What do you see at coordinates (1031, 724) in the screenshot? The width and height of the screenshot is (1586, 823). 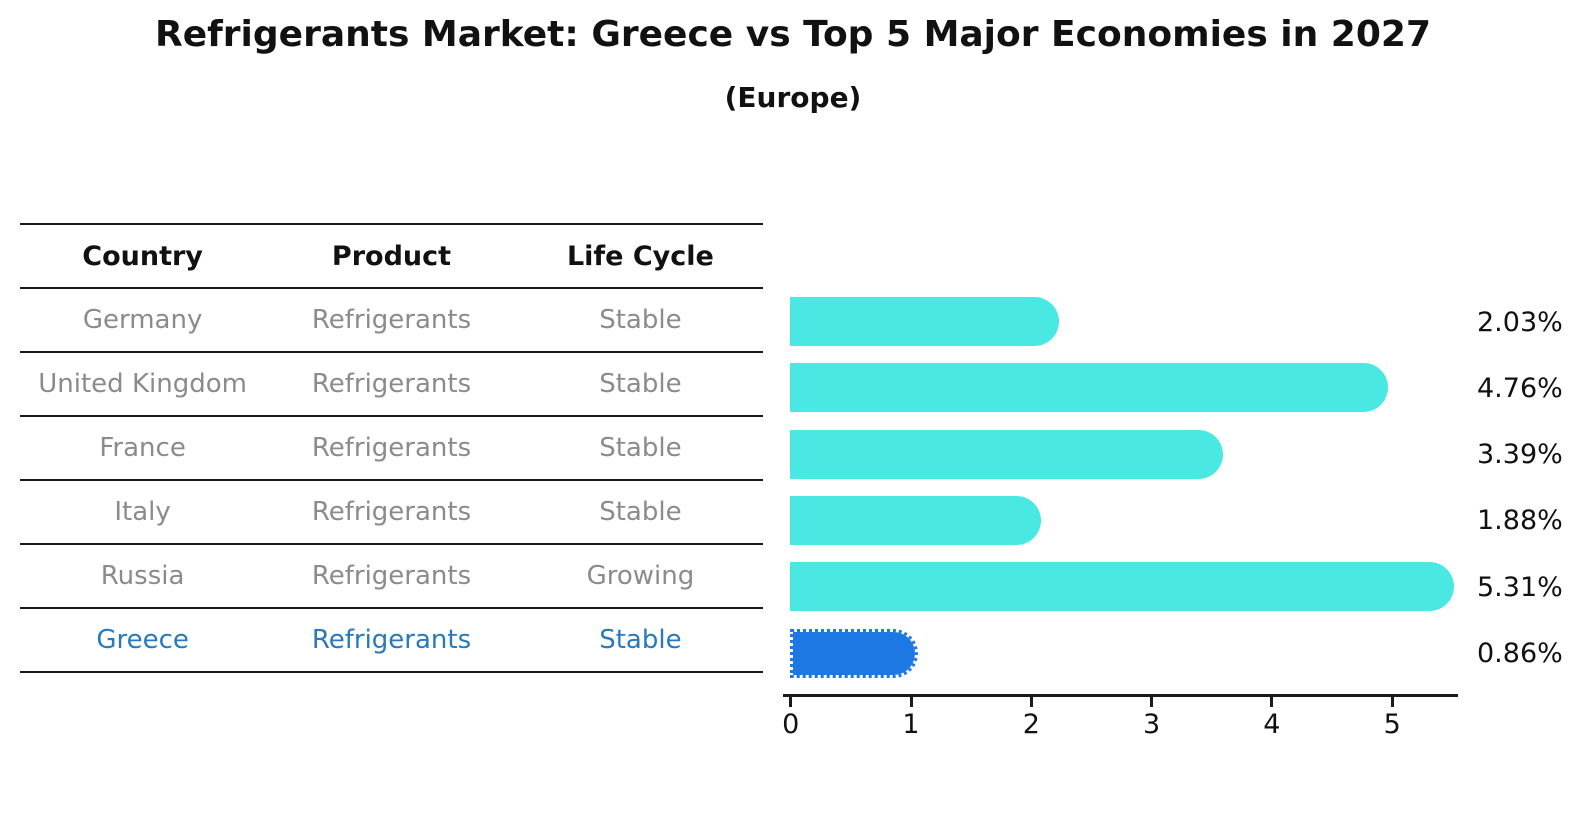 I see `x-axis-tick-label: 2` at bounding box center [1031, 724].